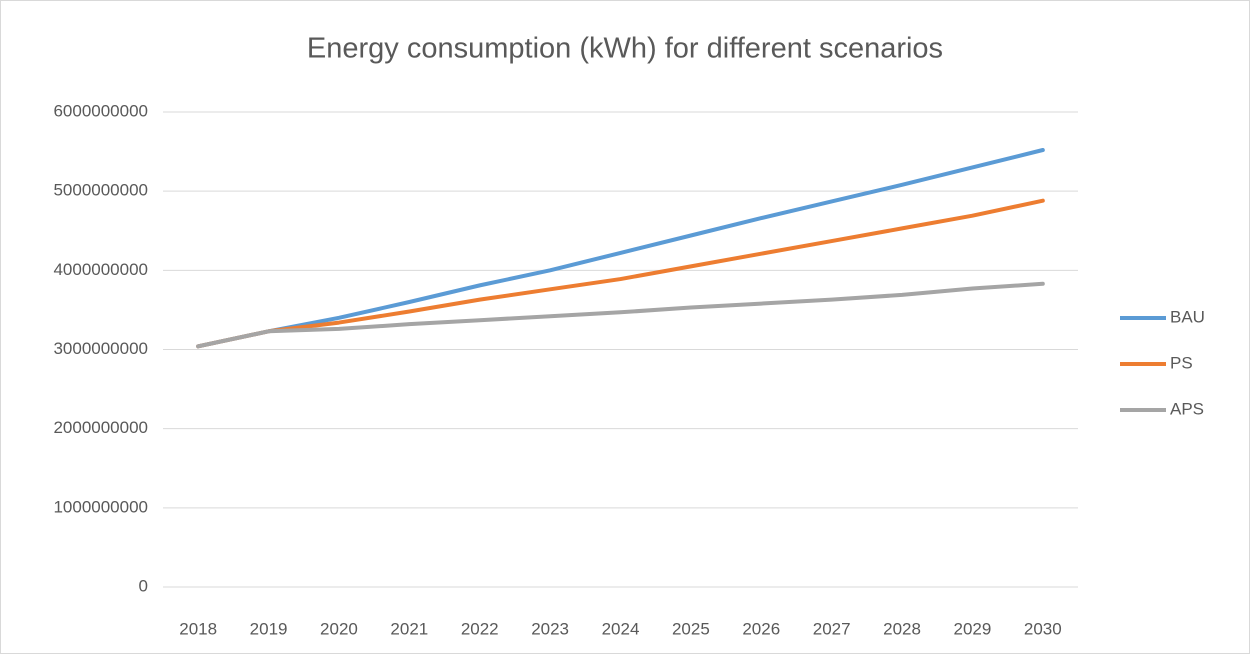  I want to click on y-tick-label: 1000000000, so click(100, 506).